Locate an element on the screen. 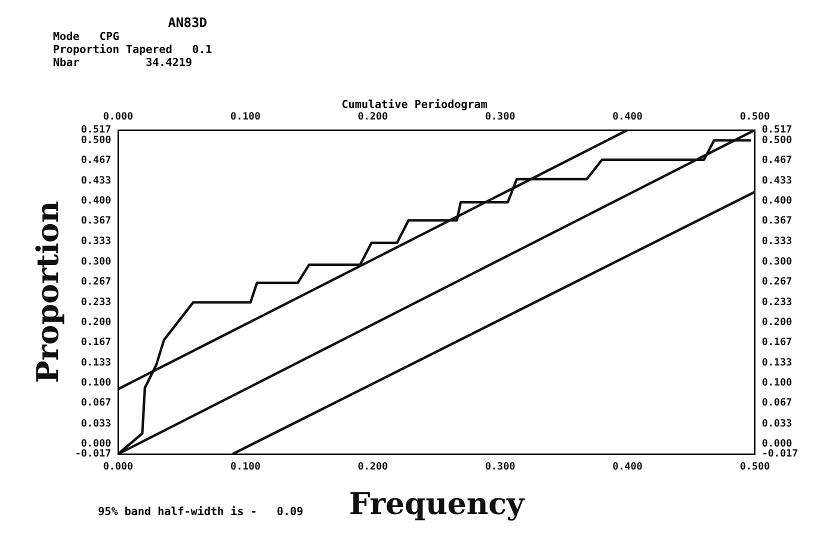 The width and height of the screenshot is (829, 547). y2-tick-label: 0.233 is located at coordinates (777, 302).